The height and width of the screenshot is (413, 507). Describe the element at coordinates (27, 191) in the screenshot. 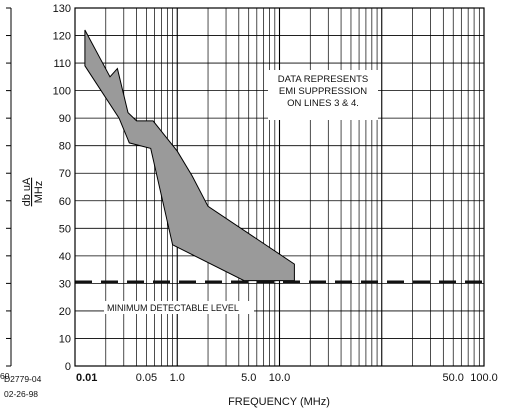

I see `y-axis-label-top: db uA` at that location.